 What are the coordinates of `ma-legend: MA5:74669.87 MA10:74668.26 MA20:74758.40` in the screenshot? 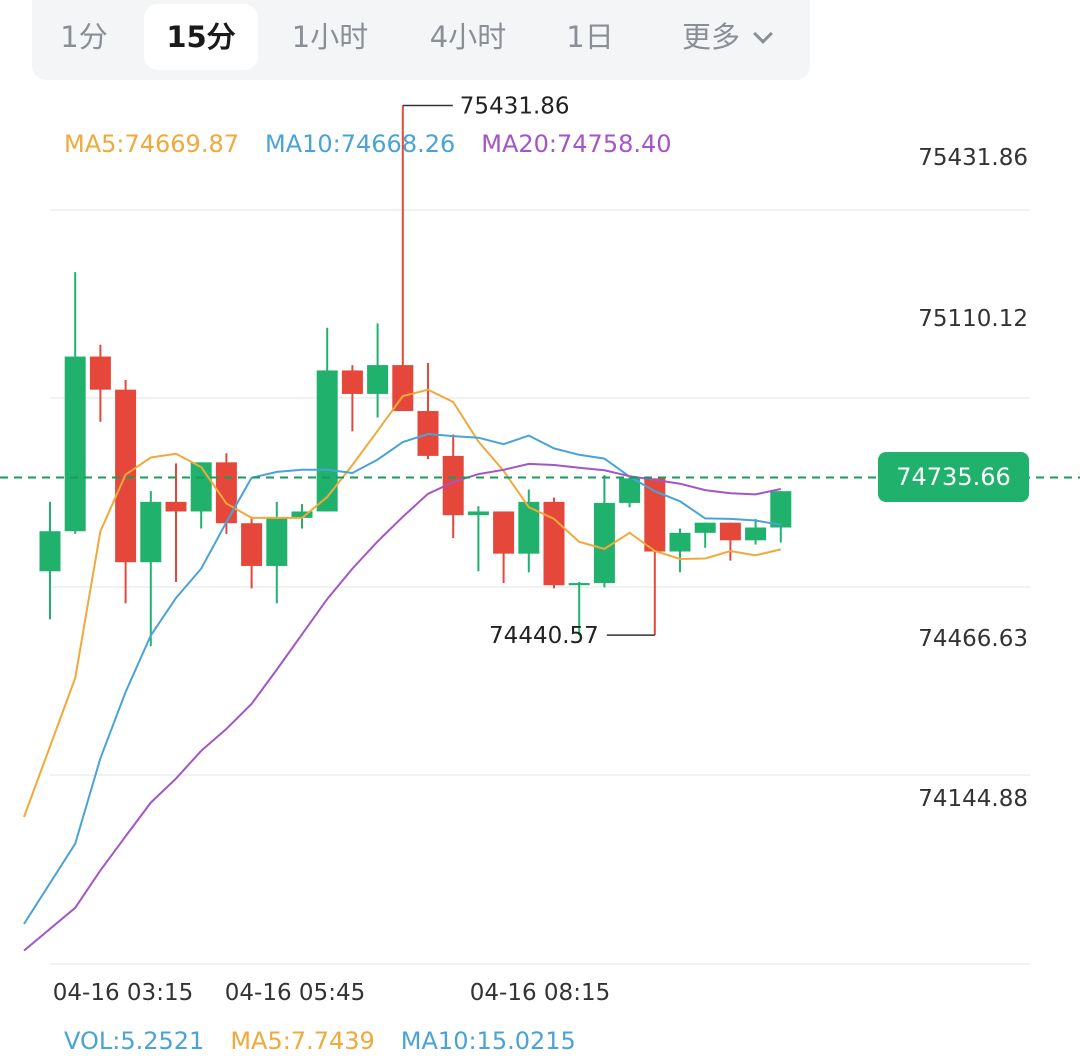 It's located at (381, 144).